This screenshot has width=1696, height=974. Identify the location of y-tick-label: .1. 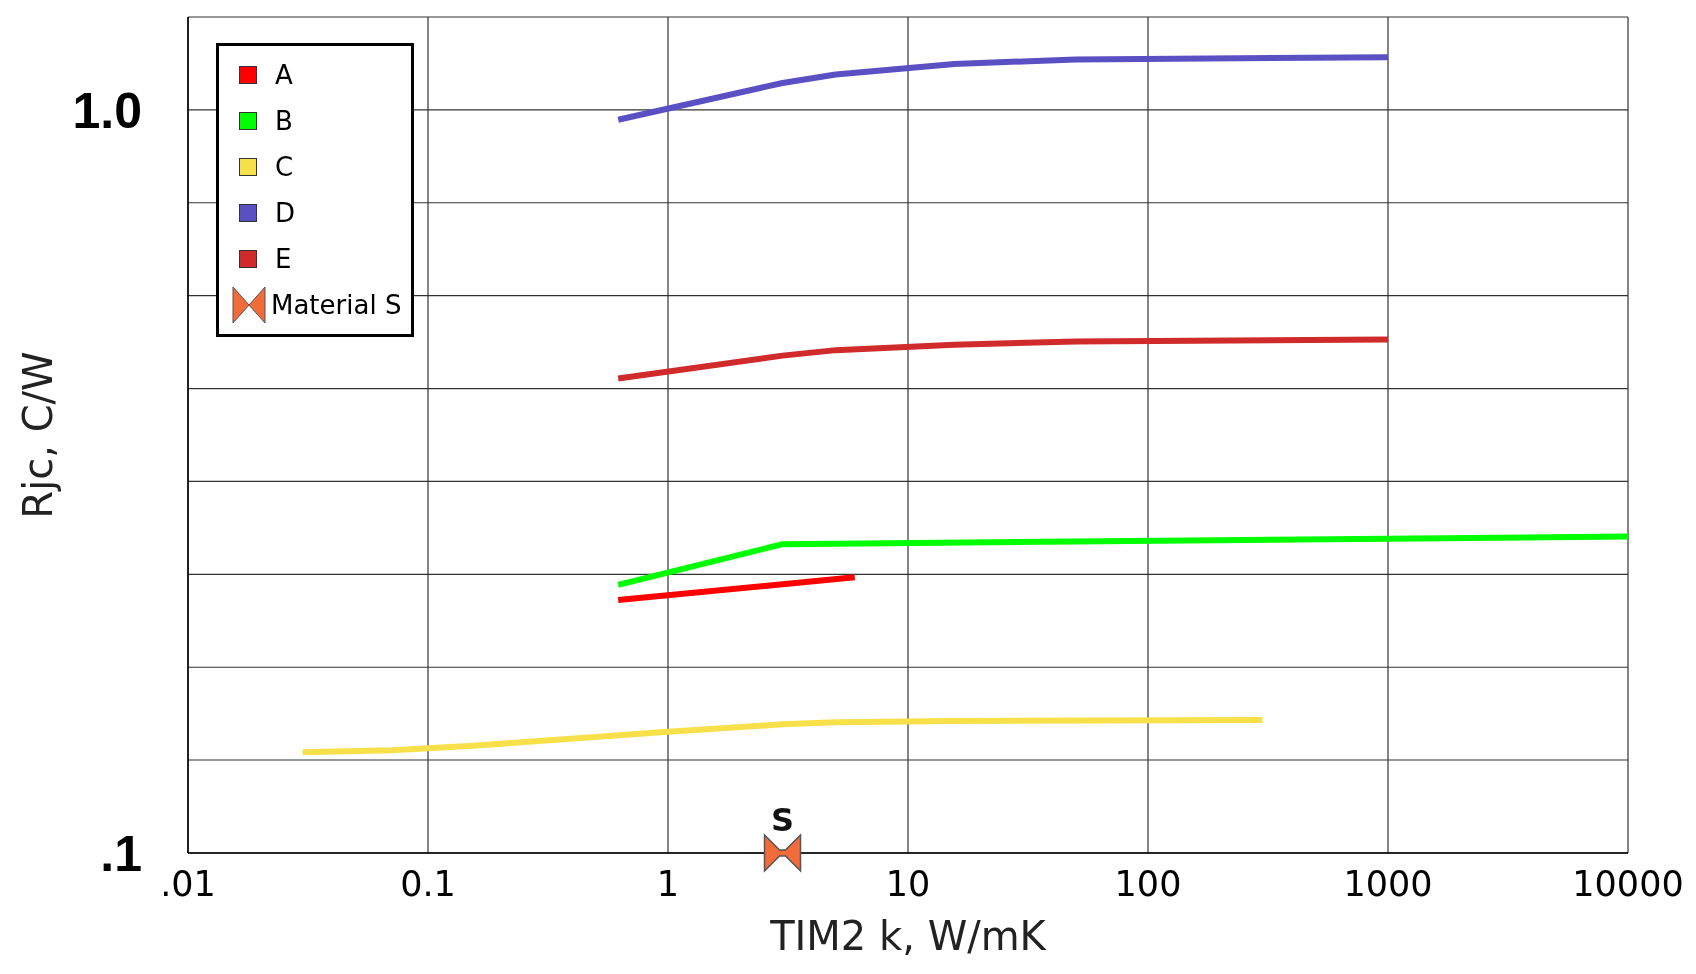
(121, 853).